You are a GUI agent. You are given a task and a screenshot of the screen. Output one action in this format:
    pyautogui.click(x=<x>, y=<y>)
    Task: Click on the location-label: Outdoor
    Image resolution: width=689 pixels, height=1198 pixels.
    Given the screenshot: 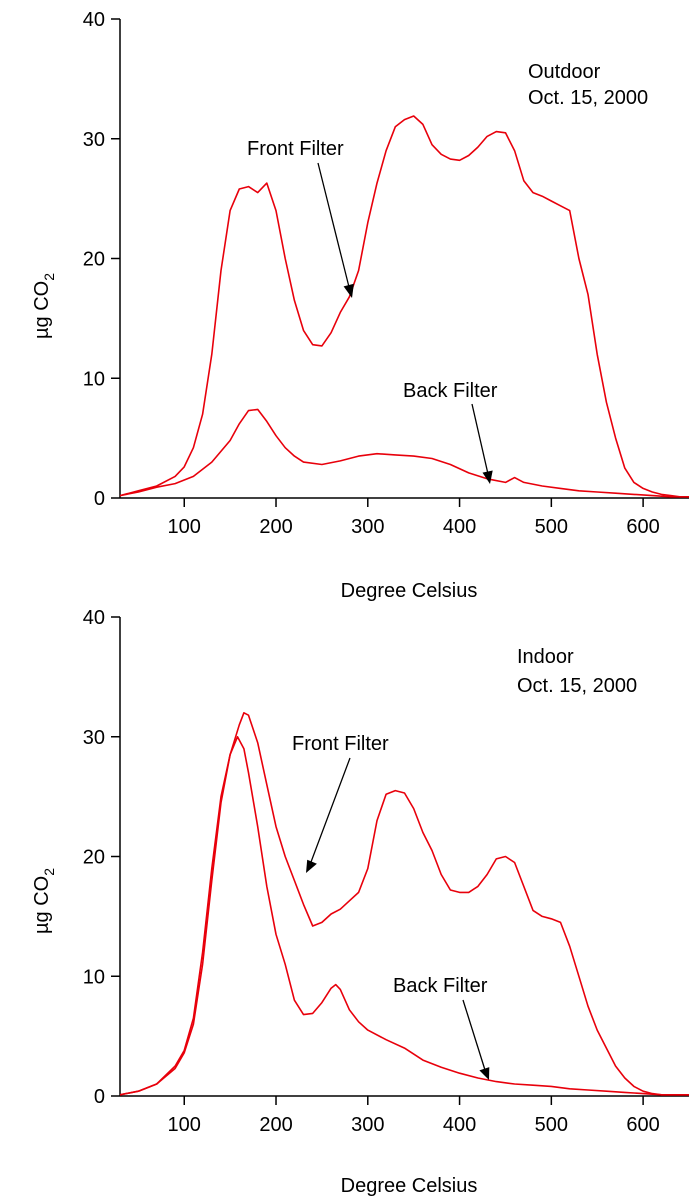 What is the action you would take?
    pyautogui.click(x=564, y=72)
    